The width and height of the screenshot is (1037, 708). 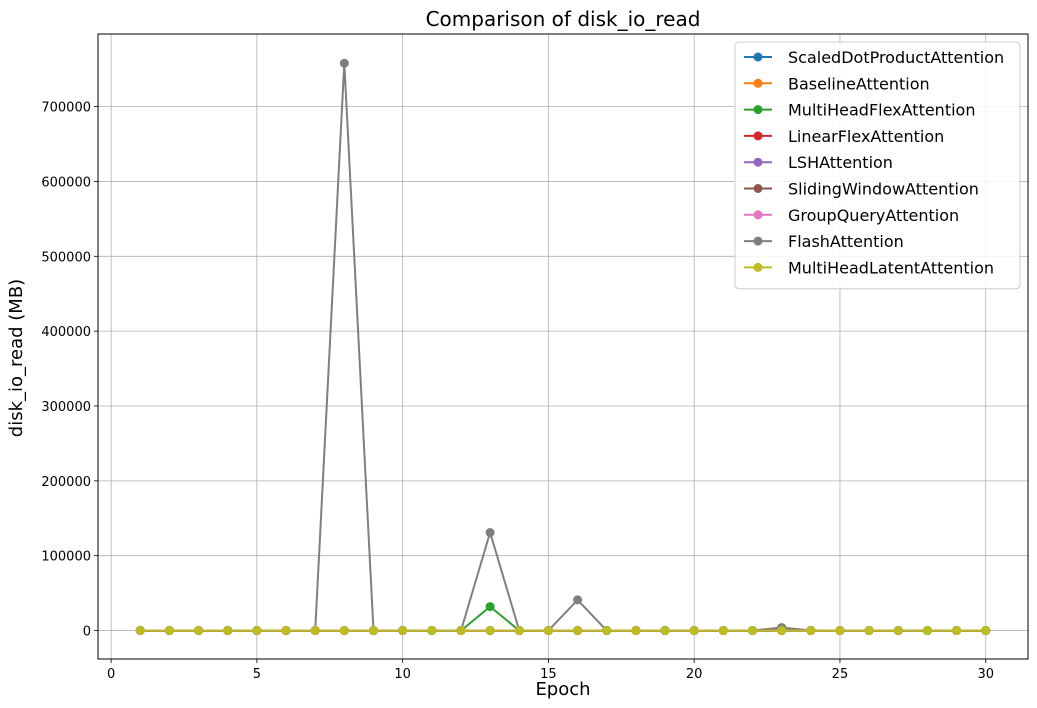 What do you see at coordinates (866, 136) in the screenshot?
I see `legend-label: LinearFlexAttention` at bounding box center [866, 136].